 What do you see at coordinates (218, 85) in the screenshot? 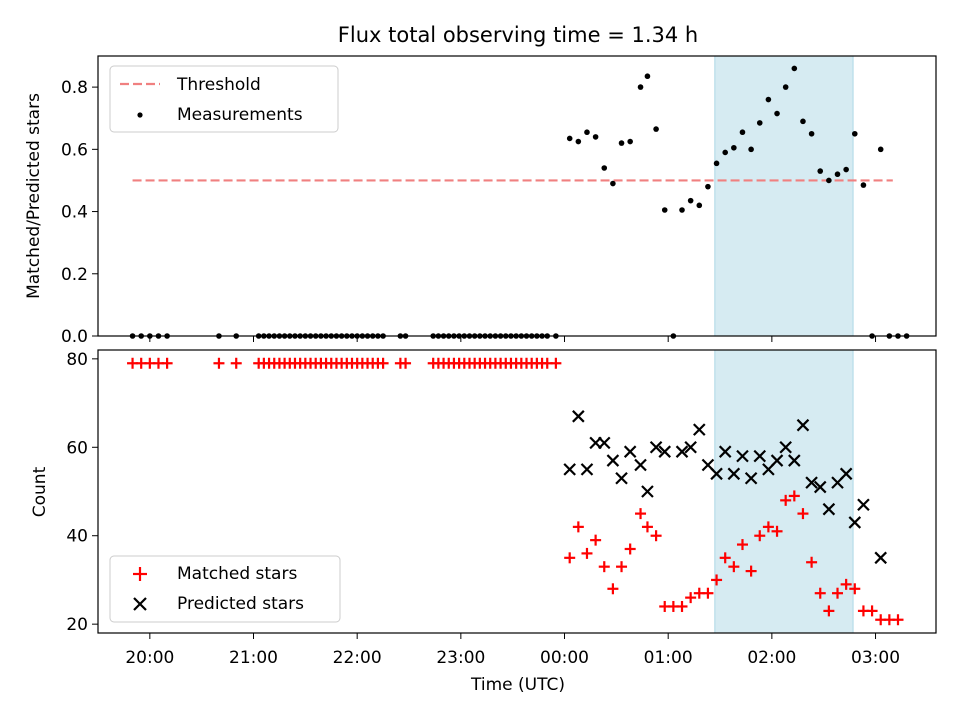
I see `legend-threshold-label: Threshold` at bounding box center [218, 85].